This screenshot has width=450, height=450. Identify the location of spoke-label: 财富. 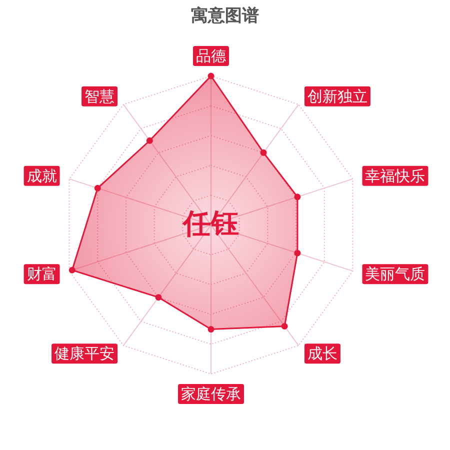
(41, 274).